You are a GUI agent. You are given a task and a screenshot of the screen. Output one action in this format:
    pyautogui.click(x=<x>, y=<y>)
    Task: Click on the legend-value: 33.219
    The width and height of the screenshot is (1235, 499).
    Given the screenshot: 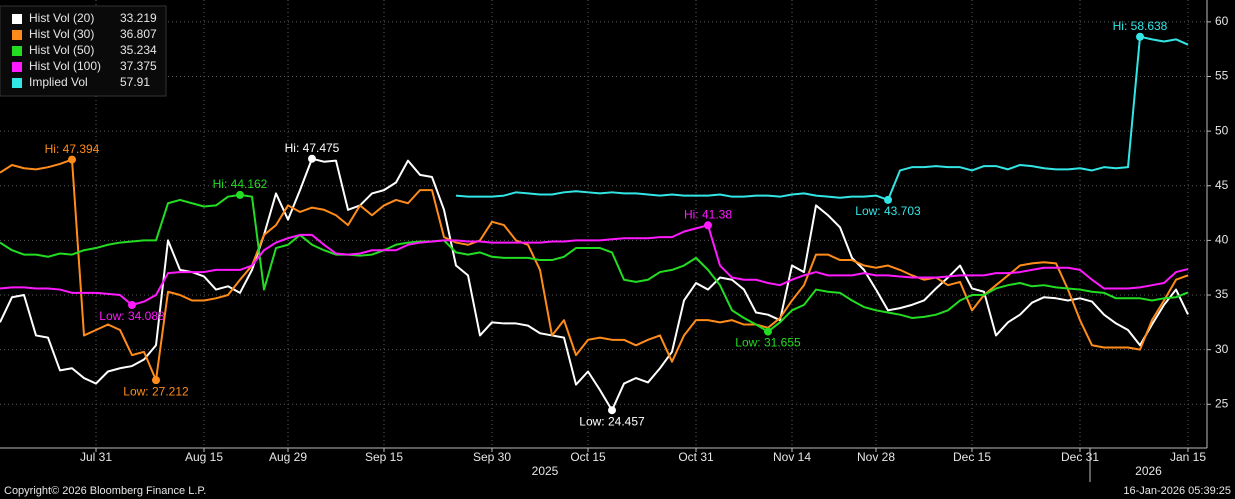 What is the action you would take?
    pyautogui.click(x=138, y=18)
    